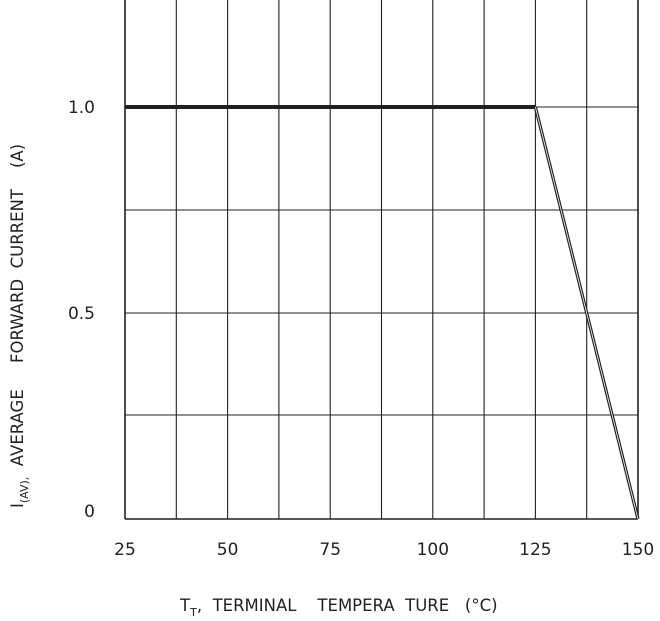  What do you see at coordinates (638, 550) in the screenshot?
I see `x-tick-label: 150` at bounding box center [638, 550].